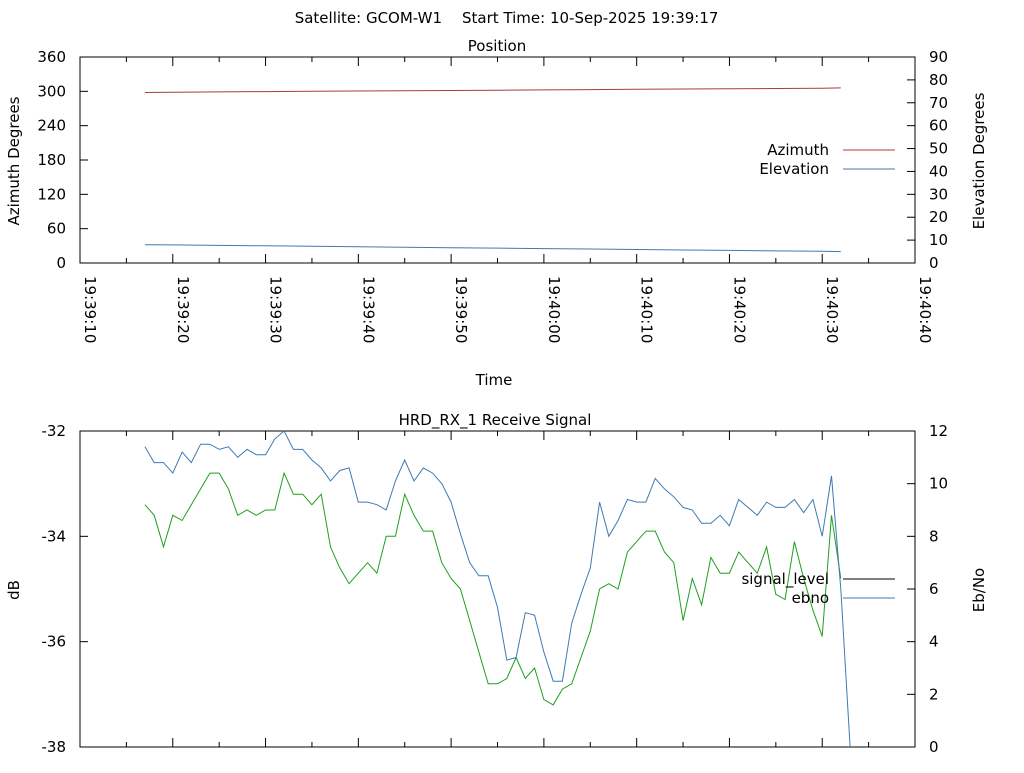 Image resolution: width=1024 pixels, height=773 pixels. What do you see at coordinates (785, 579) in the screenshot?
I see `legend-label: signal_level` at bounding box center [785, 579].